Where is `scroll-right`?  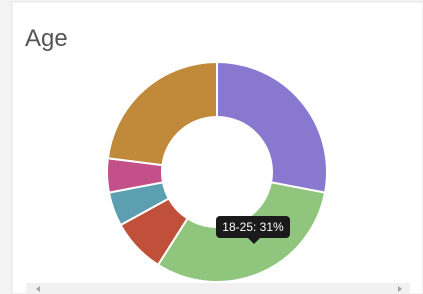
scroll-right is located at coordinates (400, 289).